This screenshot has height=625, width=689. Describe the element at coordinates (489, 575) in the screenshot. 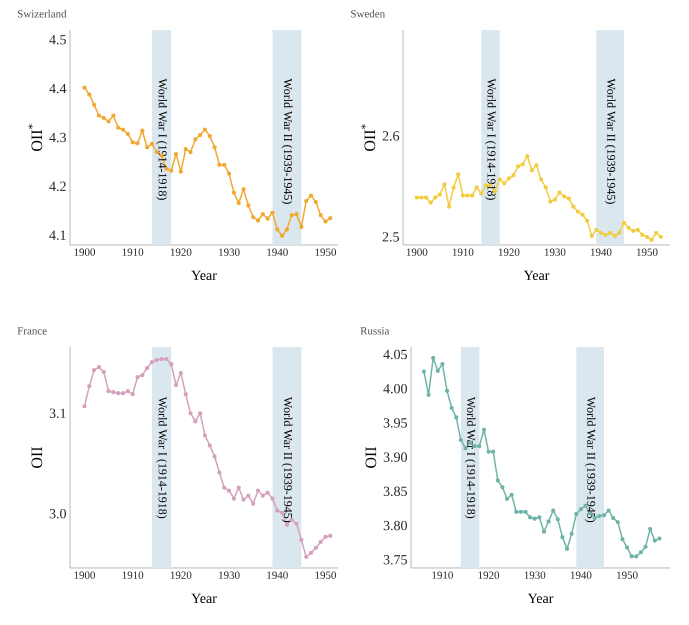

I see `x-tick-label: 1920` at that location.